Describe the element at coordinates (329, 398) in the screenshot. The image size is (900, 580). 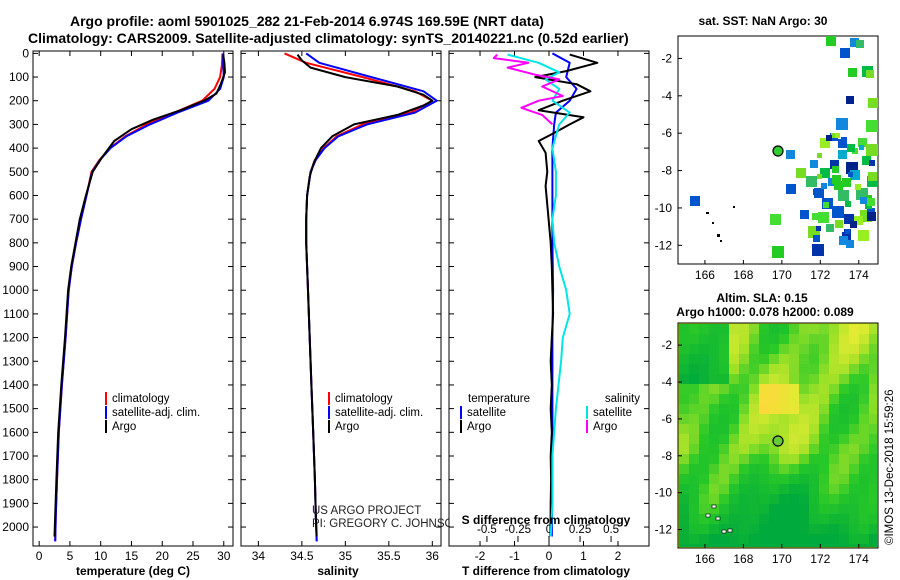
I see `legend-swatch-climatology` at that location.